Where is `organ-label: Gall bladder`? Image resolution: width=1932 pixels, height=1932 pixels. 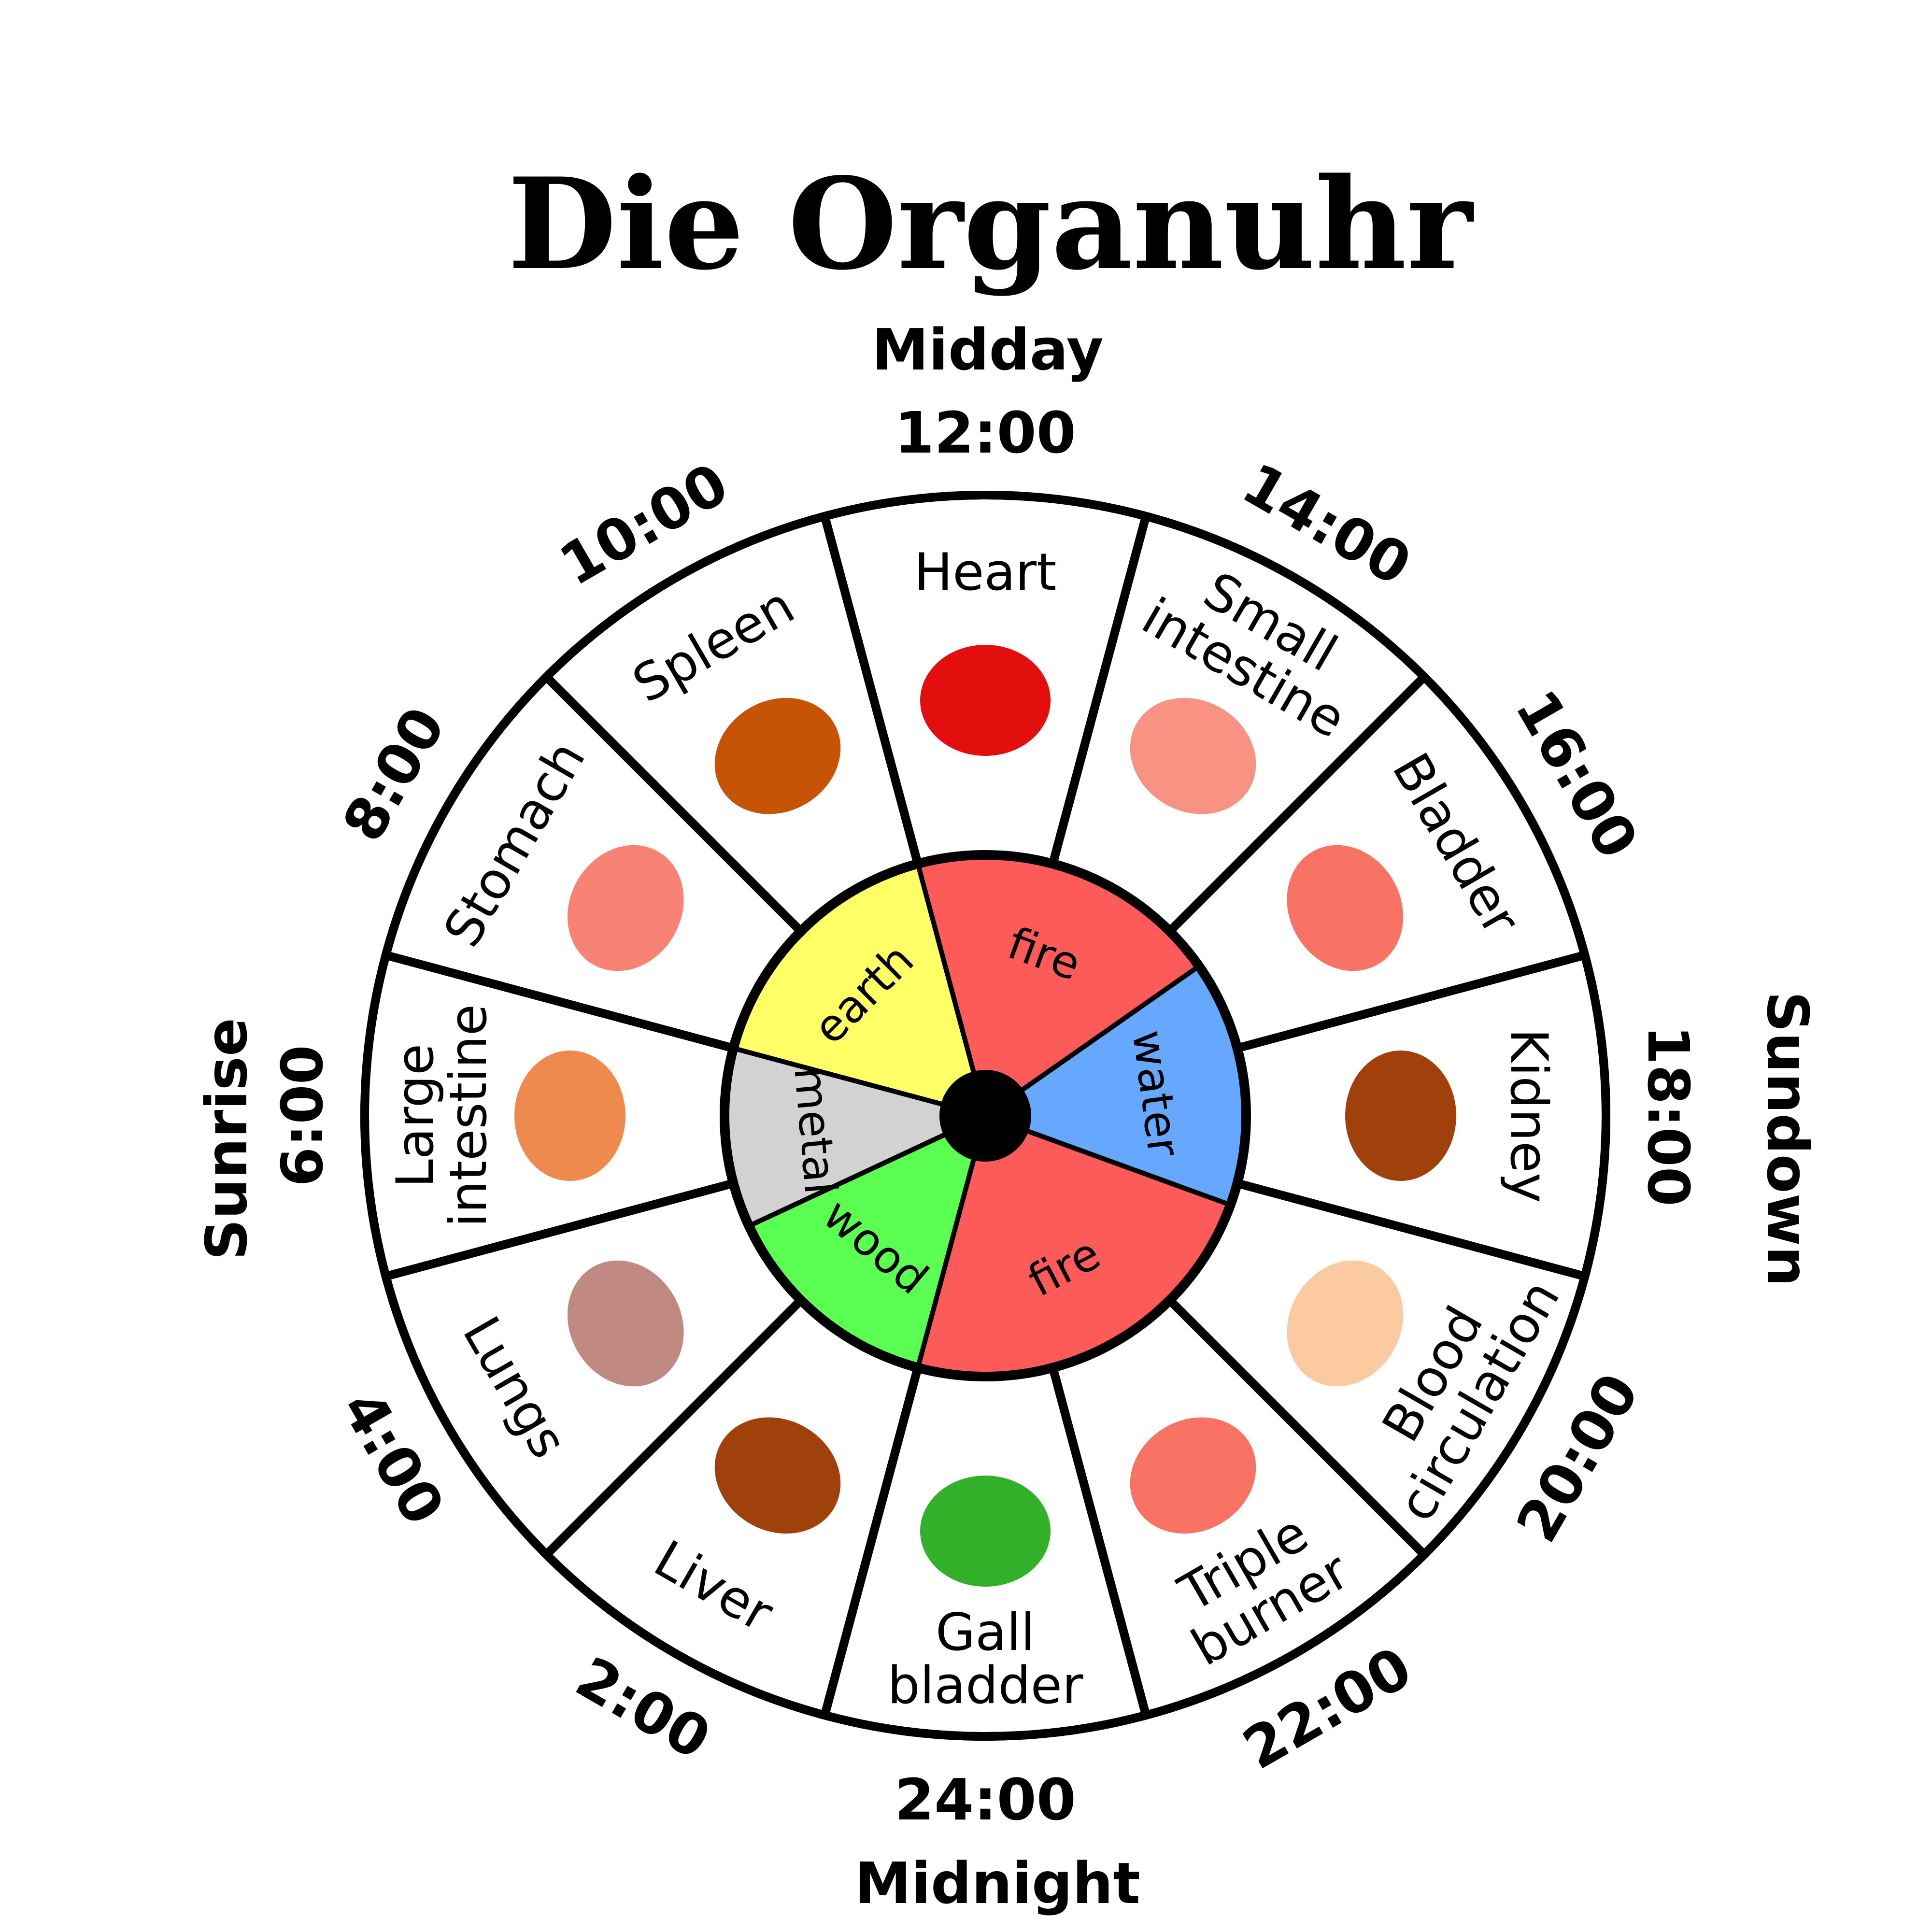
organ-label: Gall bladder is located at coordinates (985, 1659).